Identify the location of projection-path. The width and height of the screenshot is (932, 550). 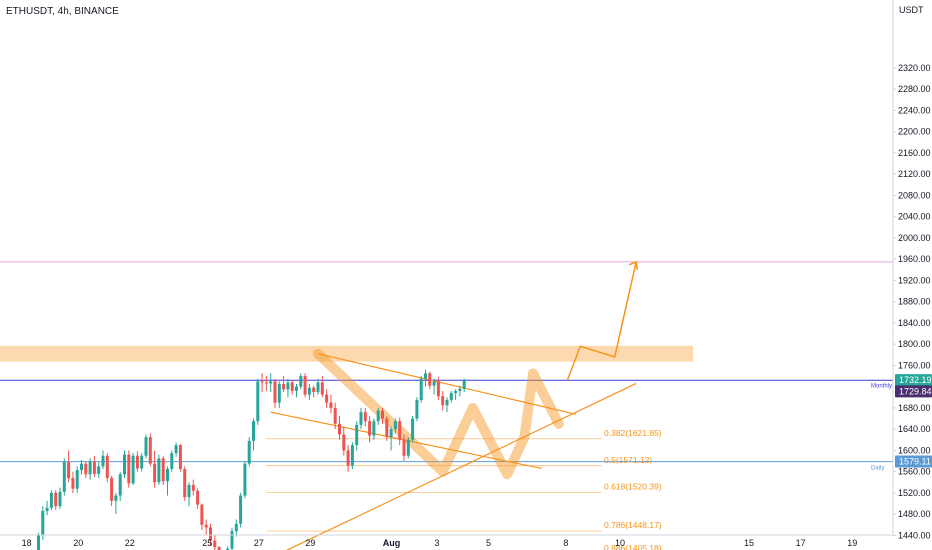
(601, 321).